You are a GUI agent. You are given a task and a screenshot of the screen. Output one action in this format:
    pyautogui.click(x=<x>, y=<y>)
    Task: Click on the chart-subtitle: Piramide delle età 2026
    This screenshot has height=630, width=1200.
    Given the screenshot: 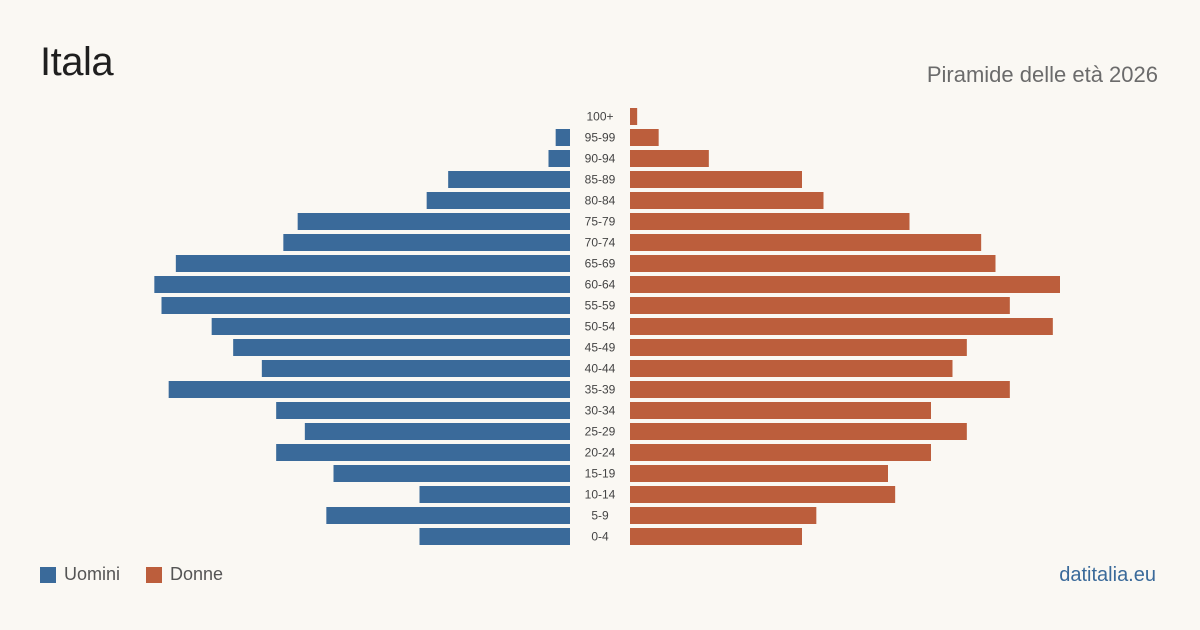 What is the action you would take?
    pyautogui.click(x=1042, y=74)
    